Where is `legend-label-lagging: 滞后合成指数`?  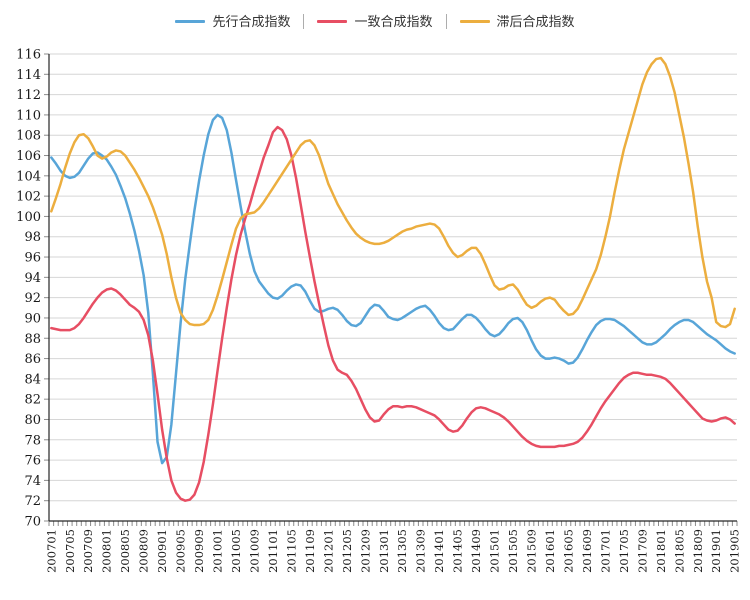 legend-label-lagging: 滞后合成指数 is located at coordinates (535, 21).